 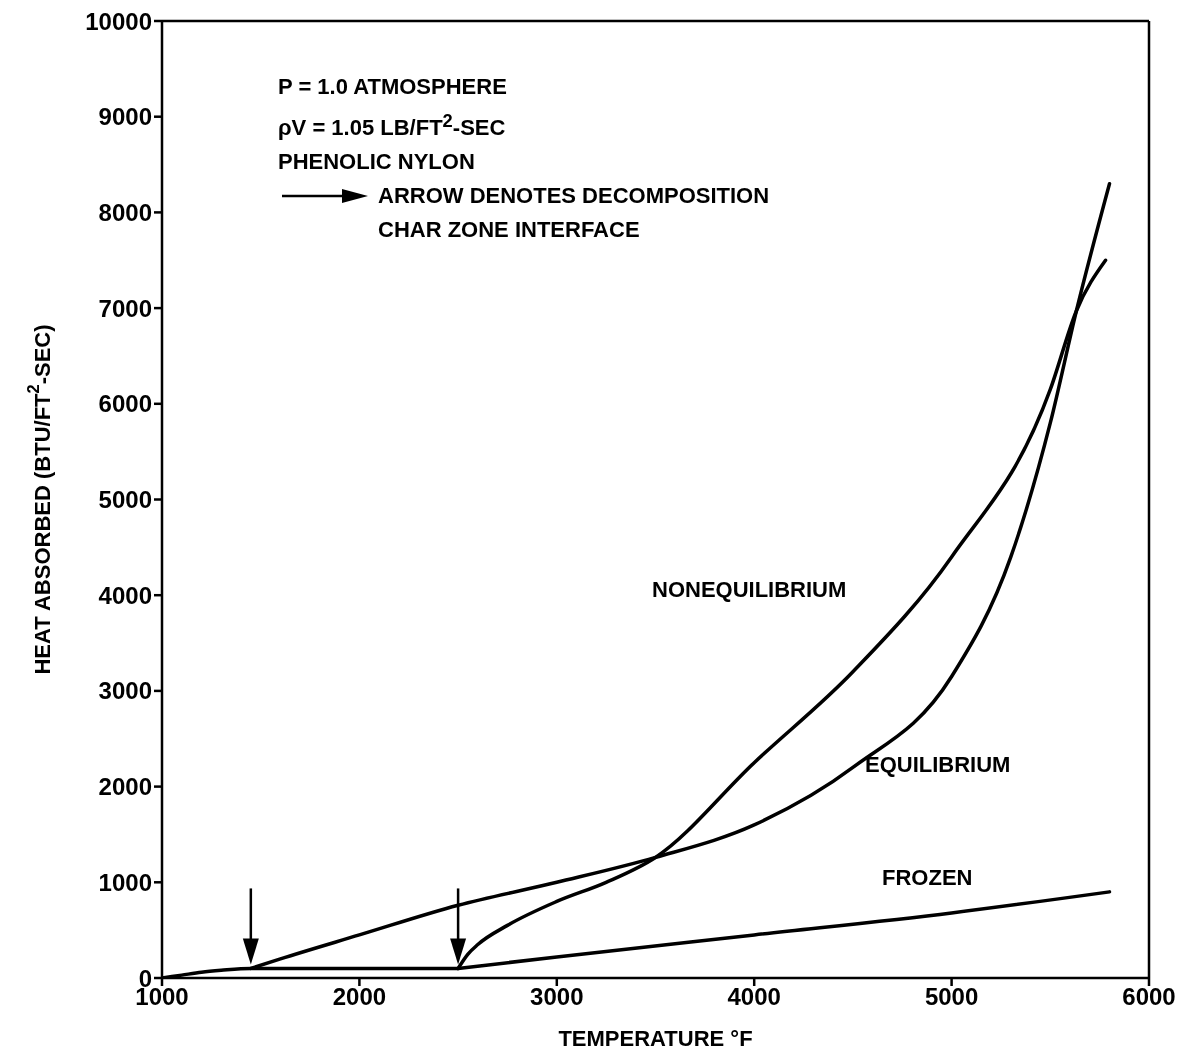 What do you see at coordinates (927, 878) in the screenshot?
I see `series-label: FROZEN` at bounding box center [927, 878].